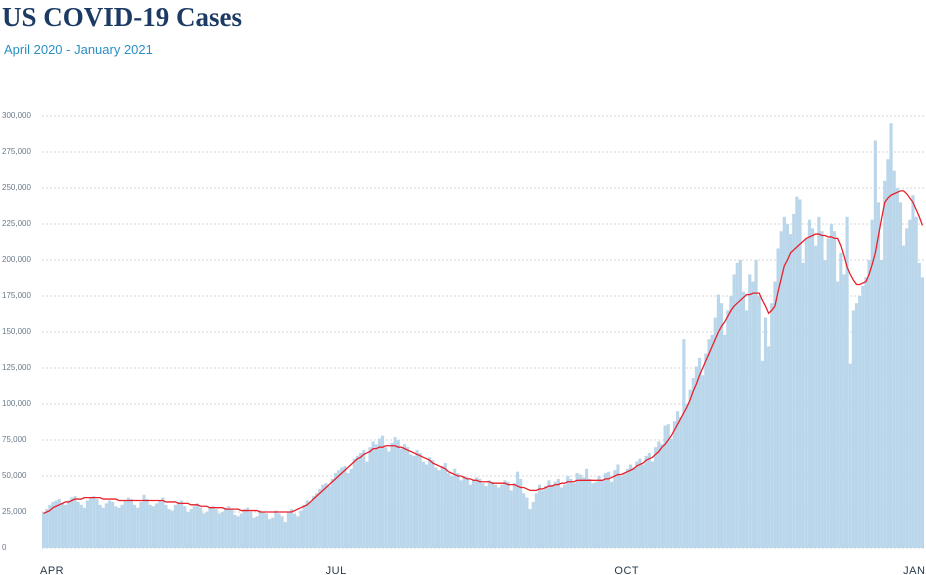 This screenshot has width=926, height=575. I want to click on x-tick-label: APR, so click(52, 570).